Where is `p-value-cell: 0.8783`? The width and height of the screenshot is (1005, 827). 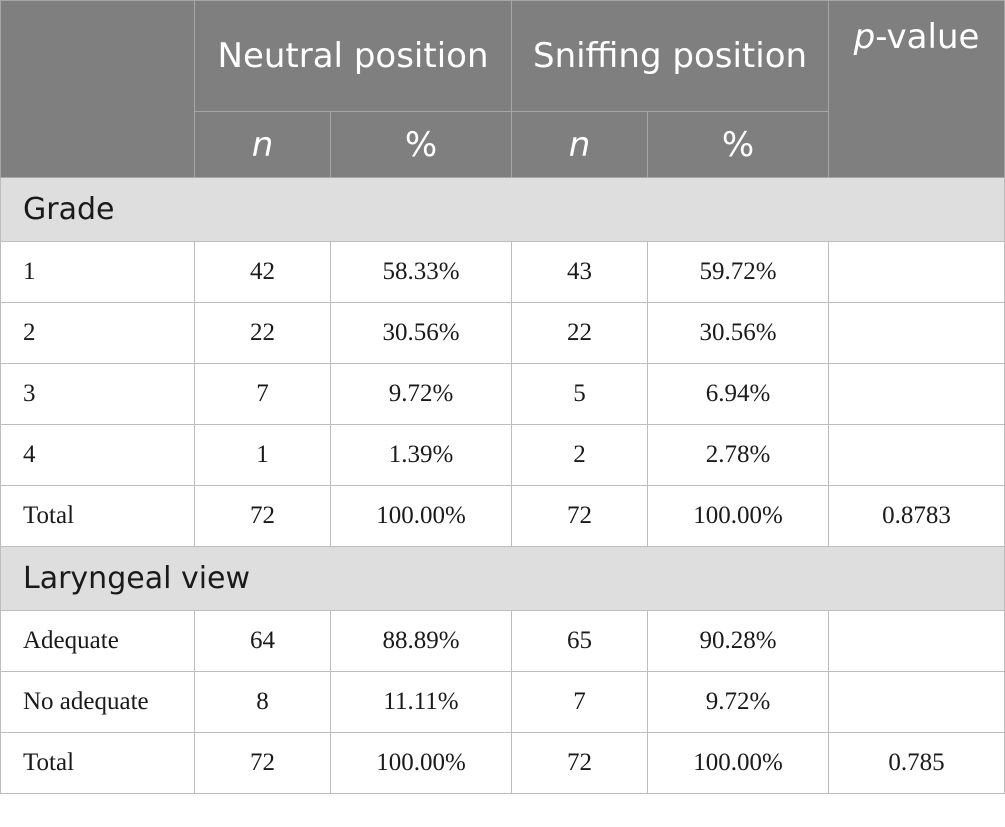 p-value-cell: 0.8783 is located at coordinates (916, 516).